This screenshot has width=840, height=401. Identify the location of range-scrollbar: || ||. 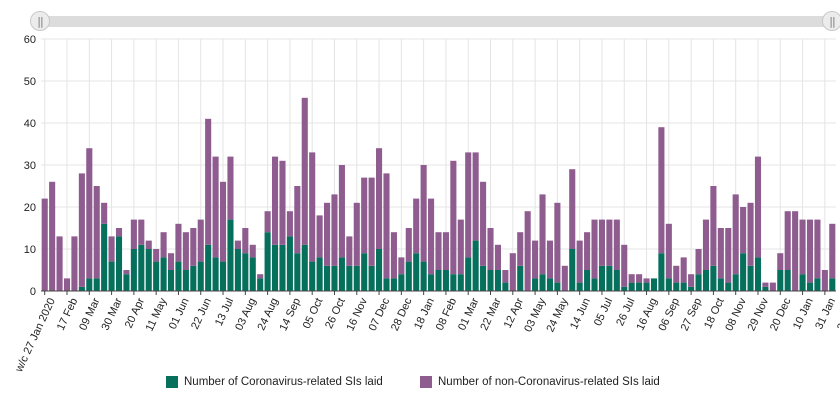
(435, 22).